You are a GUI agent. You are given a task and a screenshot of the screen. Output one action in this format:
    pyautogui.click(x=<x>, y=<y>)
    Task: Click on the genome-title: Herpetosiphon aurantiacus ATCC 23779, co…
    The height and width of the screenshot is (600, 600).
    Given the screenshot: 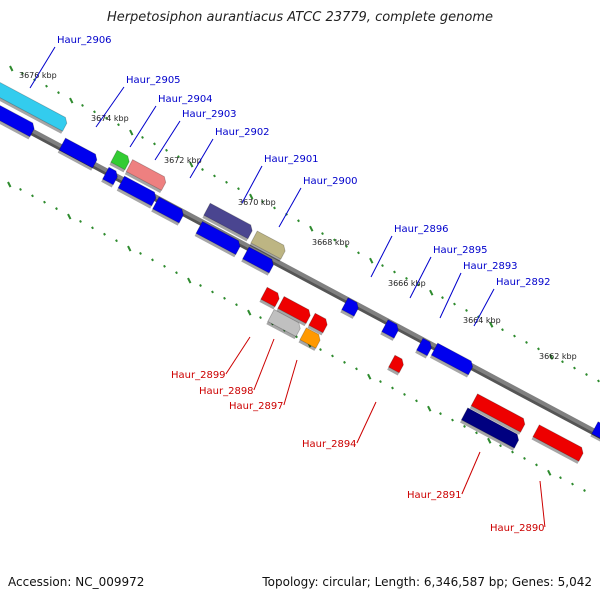 What is the action you would take?
    pyautogui.click(x=300, y=17)
    